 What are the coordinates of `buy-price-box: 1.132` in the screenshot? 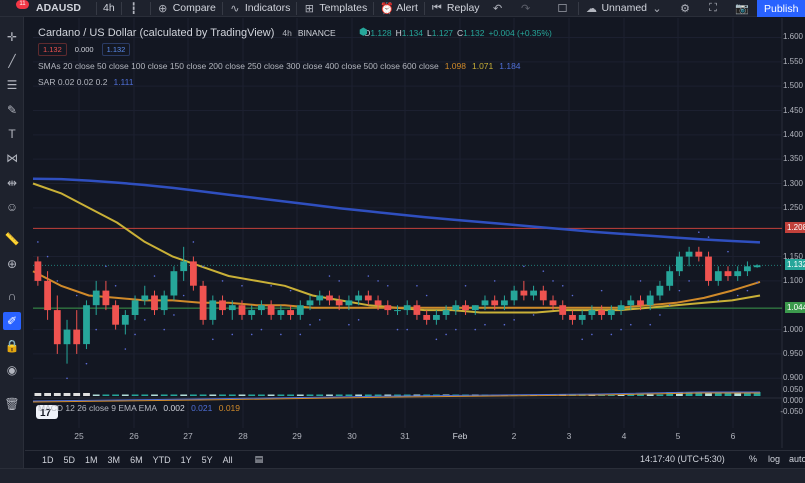 It's located at (116, 49).